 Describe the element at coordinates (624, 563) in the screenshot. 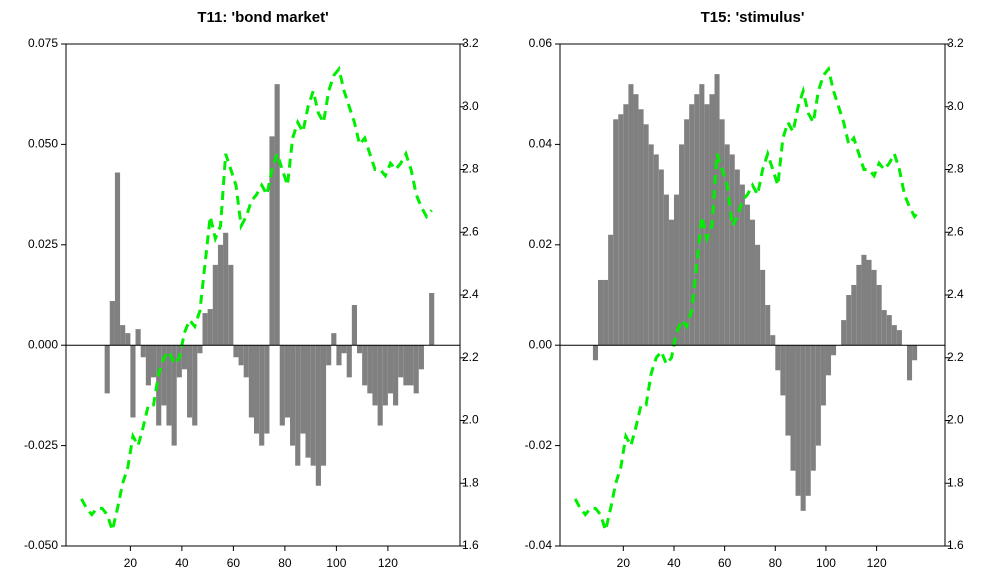

I see `x-tick-label: 20` at that location.